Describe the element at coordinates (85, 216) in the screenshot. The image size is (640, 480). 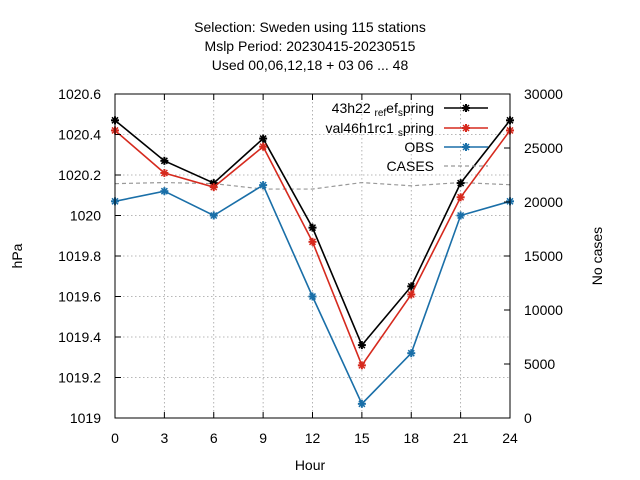
I see `y-tick-label: 1020` at that location.